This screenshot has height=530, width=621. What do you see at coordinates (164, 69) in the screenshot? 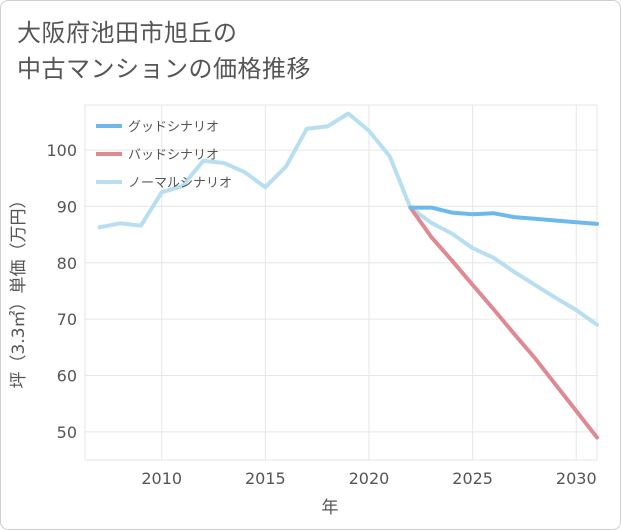
I see `chart-title-line-2: 中古マンションの価格推移` at bounding box center [164, 69].